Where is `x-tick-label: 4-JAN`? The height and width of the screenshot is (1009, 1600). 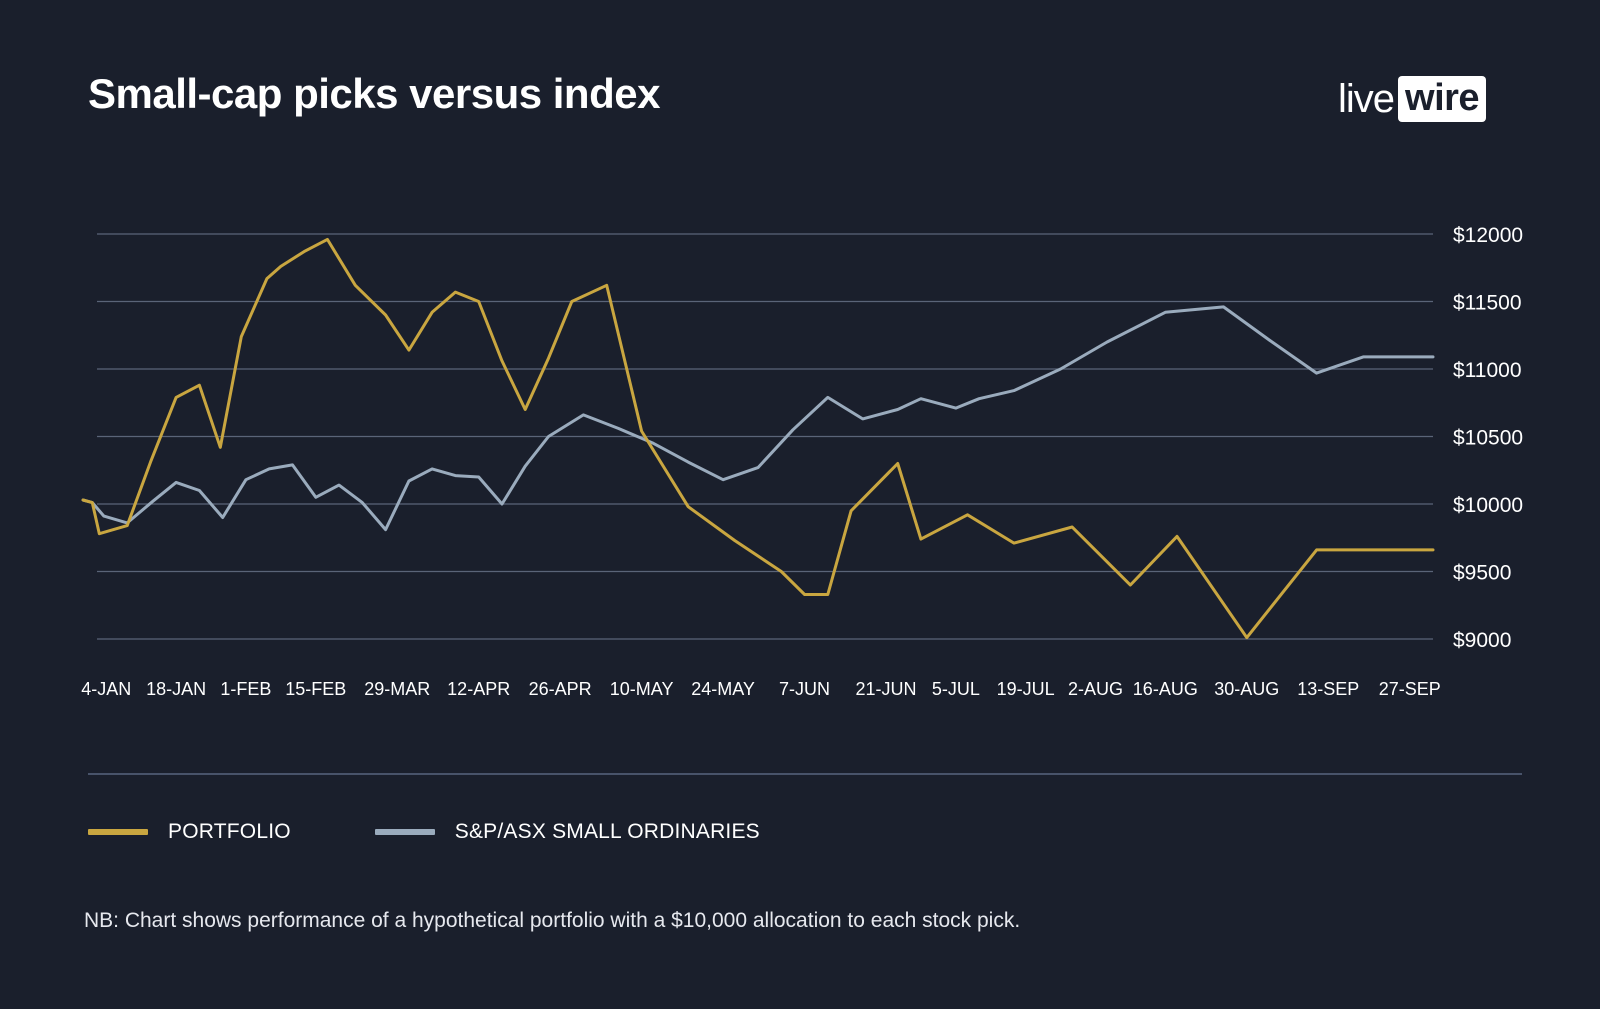 x-tick-label: 4-JAN is located at coordinates (106, 689).